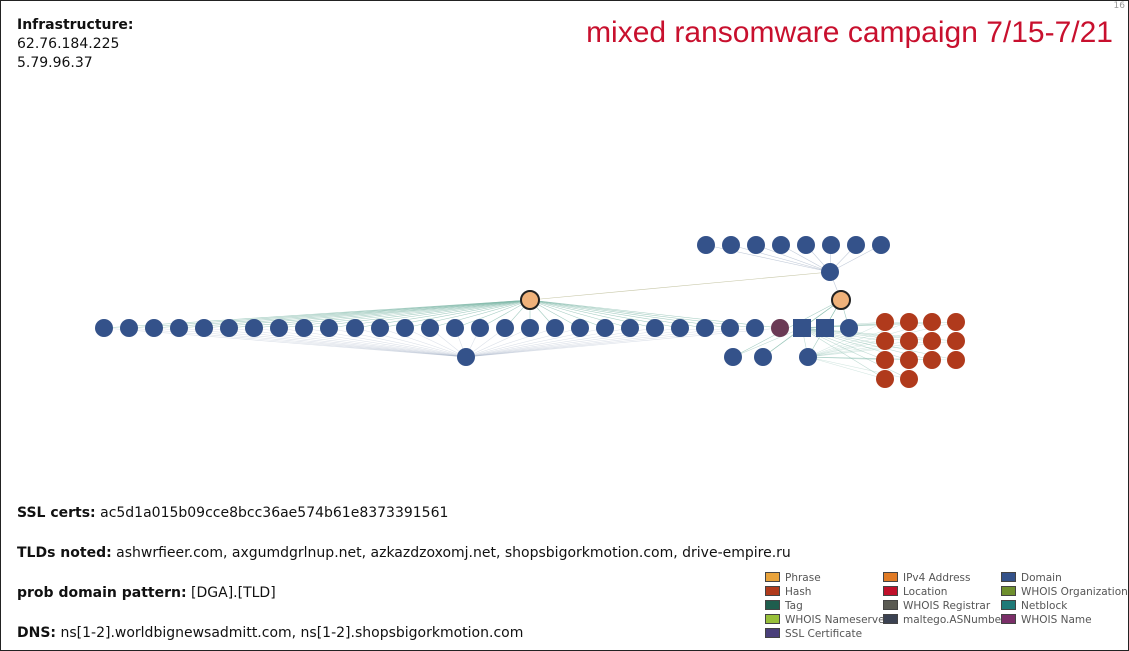  Describe the element at coordinates (37, 633) in the screenshot. I see `dns-label: DNS:` at that location.